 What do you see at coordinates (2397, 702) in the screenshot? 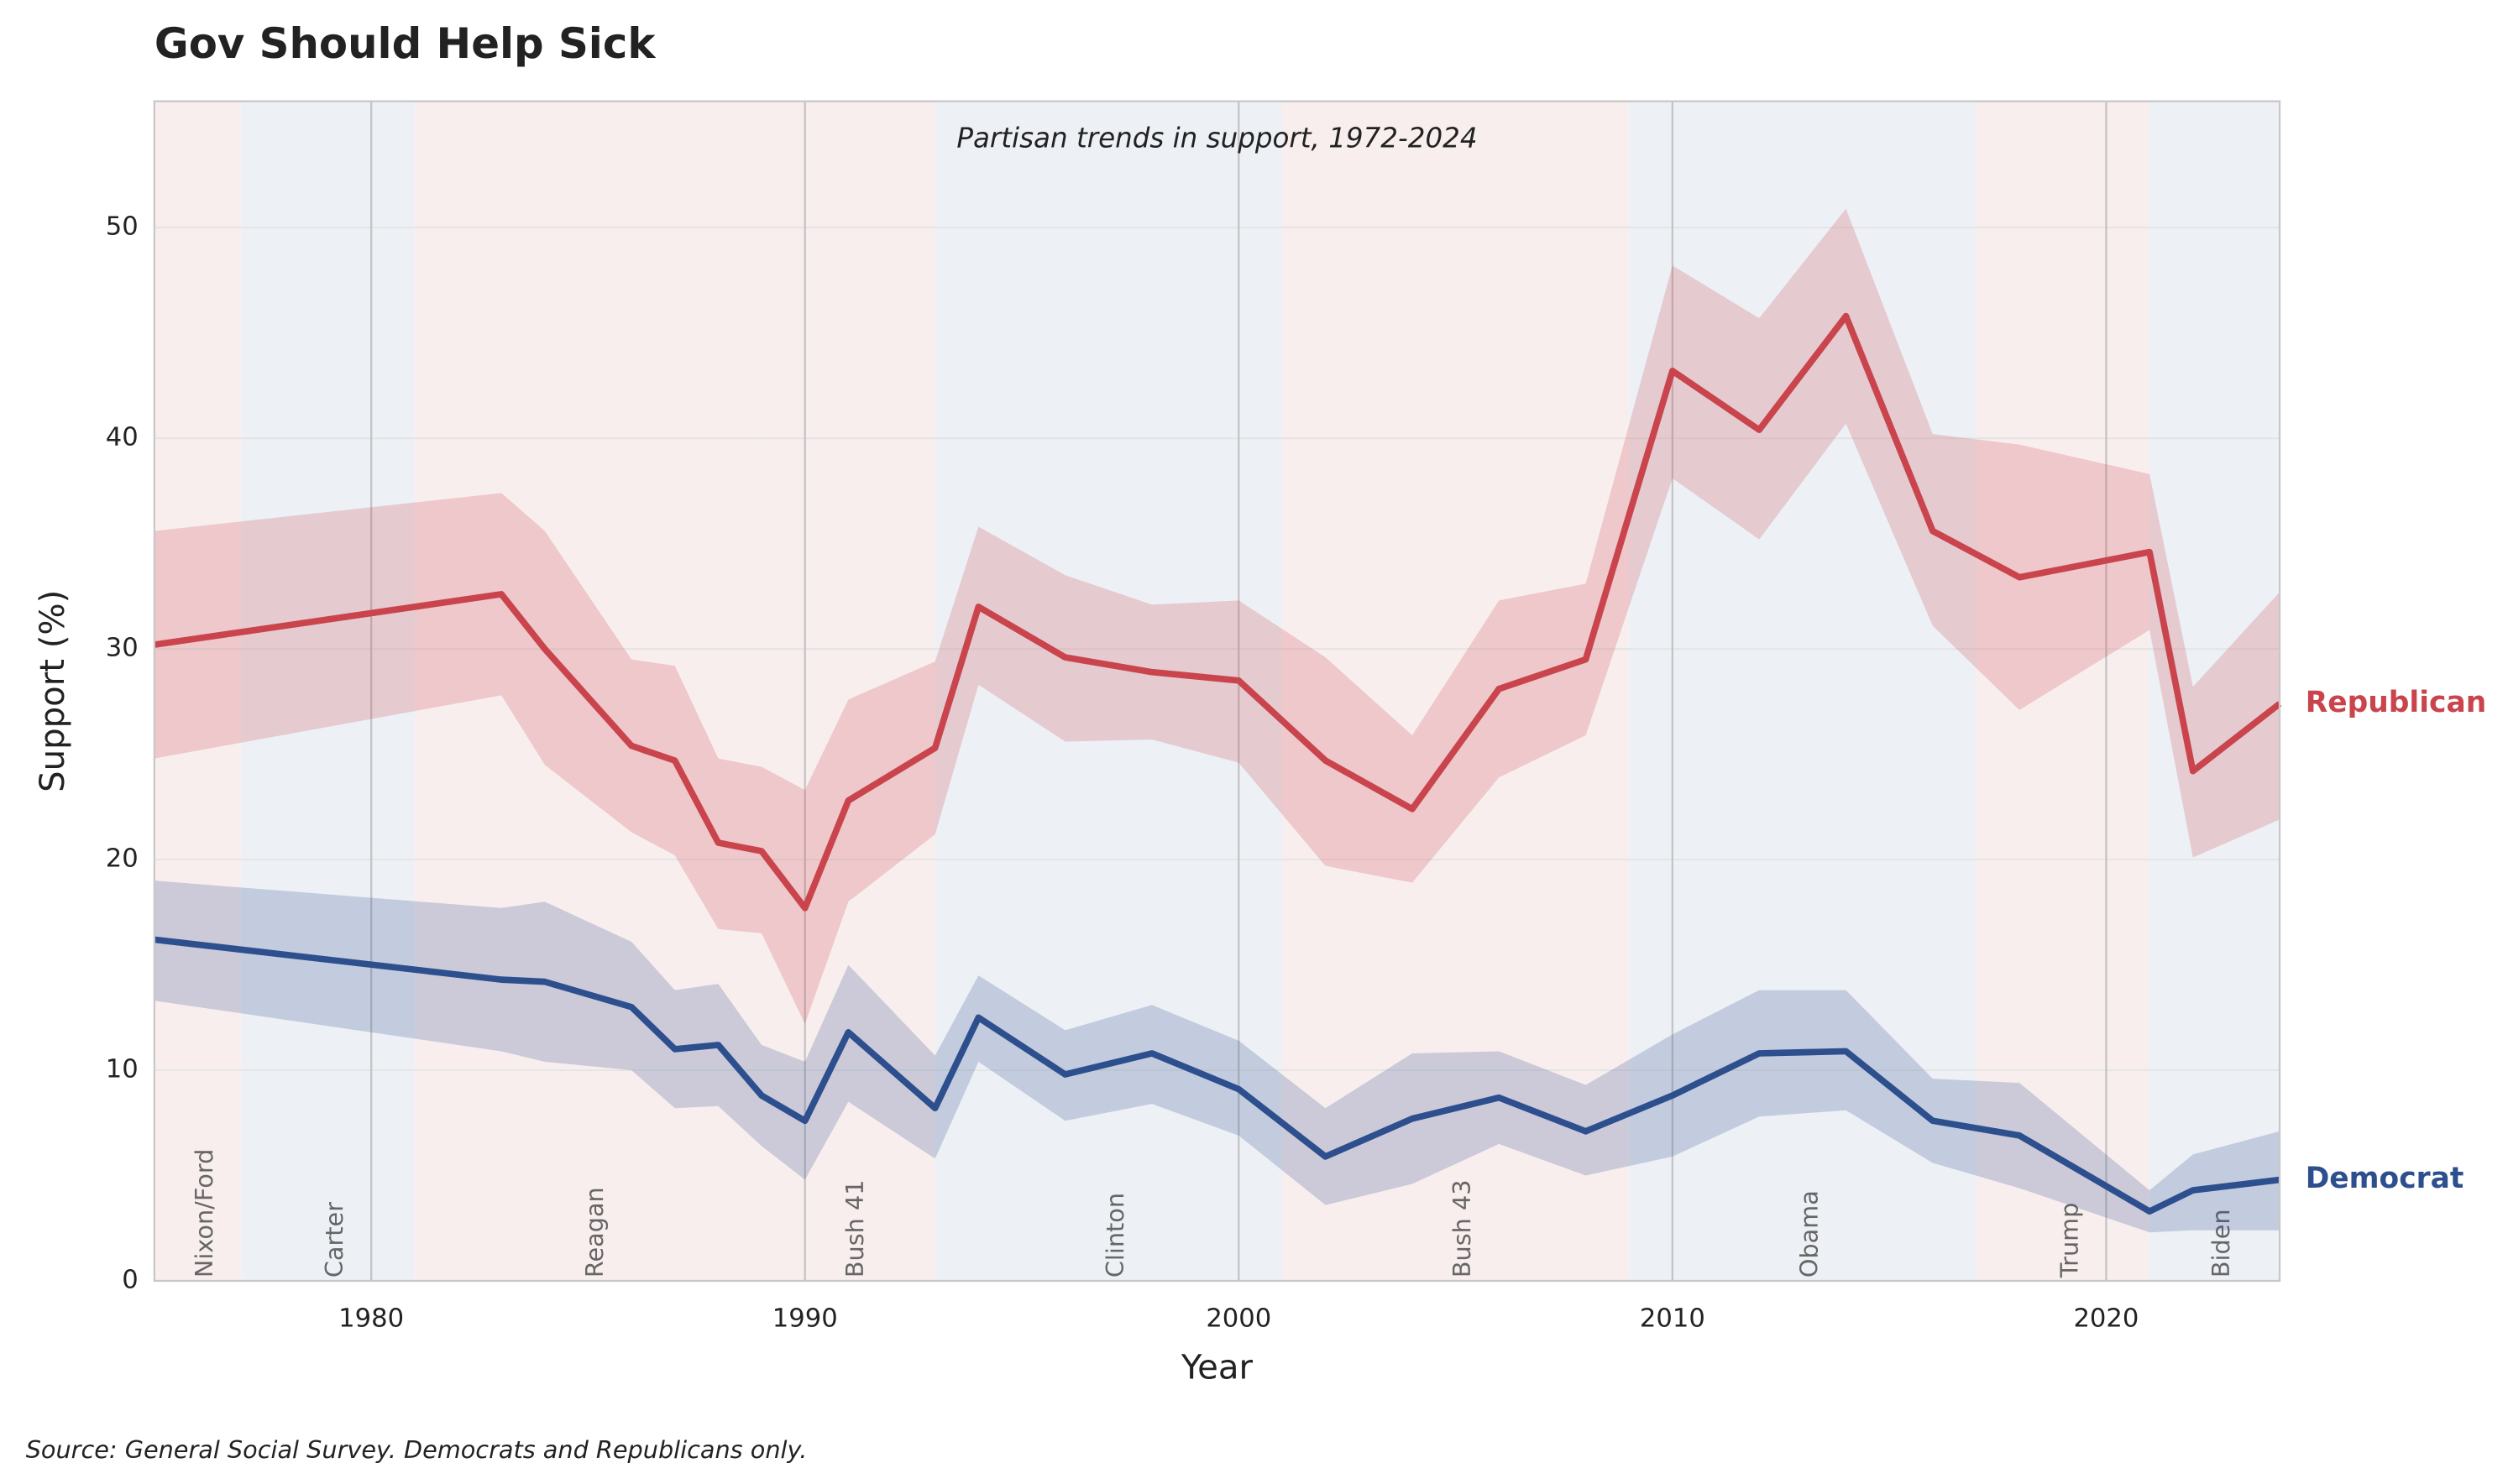
I see `series-label: Republican` at bounding box center [2397, 702].